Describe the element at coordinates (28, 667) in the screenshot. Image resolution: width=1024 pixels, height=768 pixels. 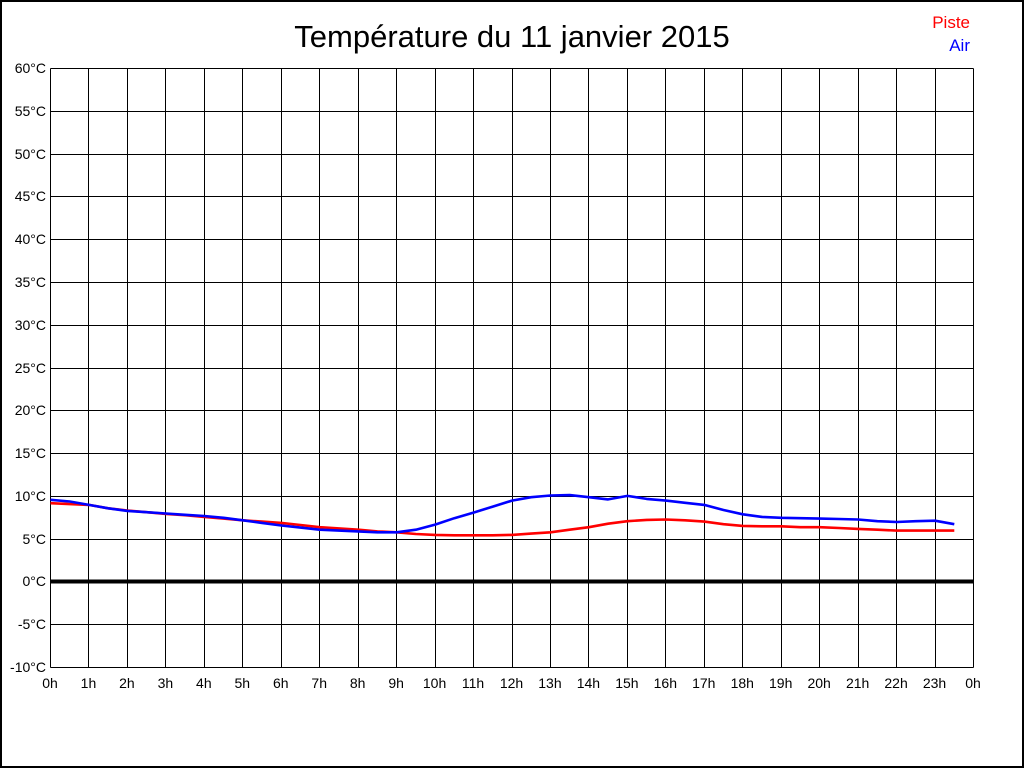
I see `y-axis-tick-label: -10°C` at that location.